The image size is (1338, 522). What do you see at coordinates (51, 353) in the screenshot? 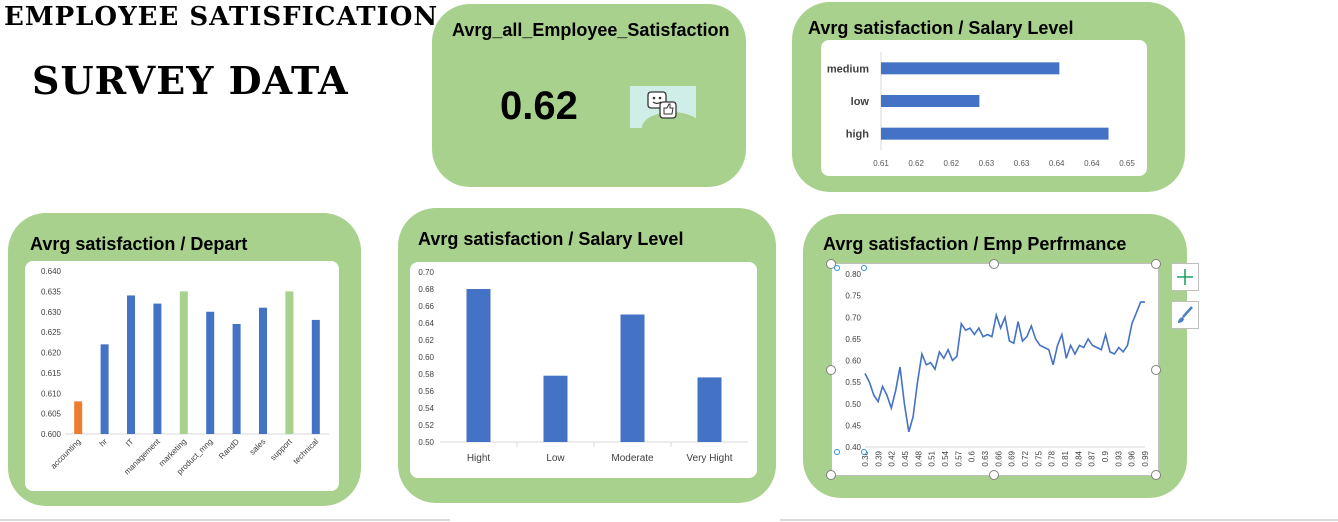
I see `tick-label: 0.620` at bounding box center [51, 353].